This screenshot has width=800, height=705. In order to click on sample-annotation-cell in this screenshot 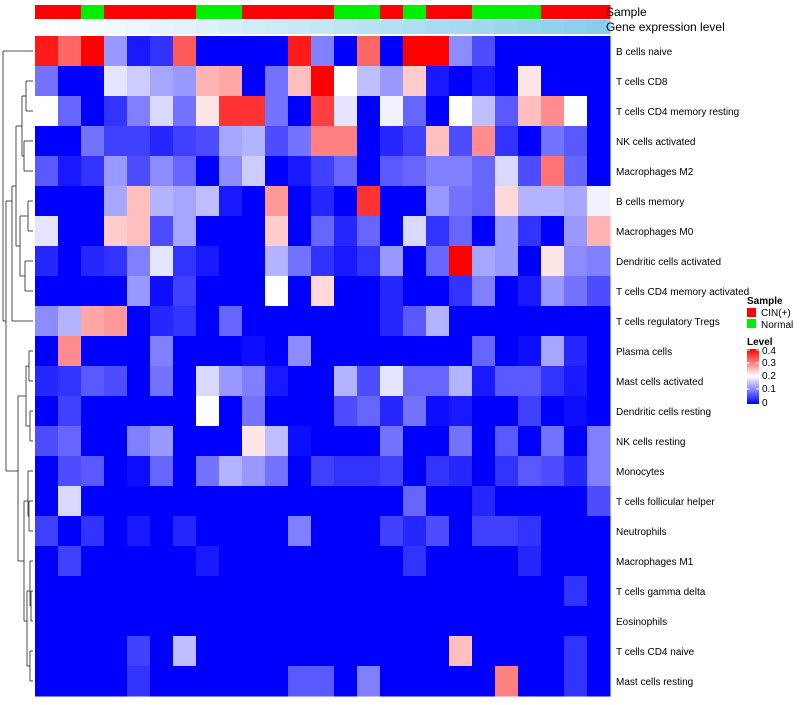, I will do `click(231, 12)`.